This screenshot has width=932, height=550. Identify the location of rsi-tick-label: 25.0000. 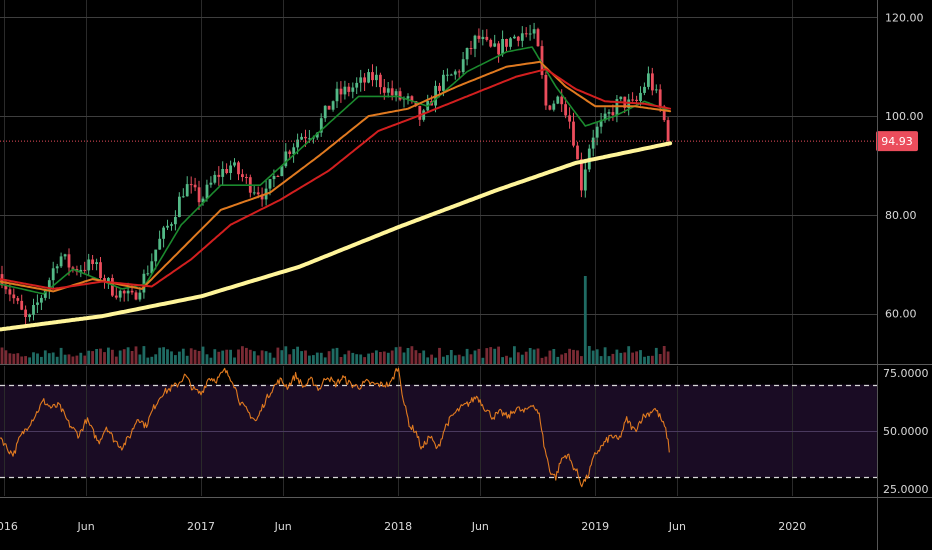
(906, 489).